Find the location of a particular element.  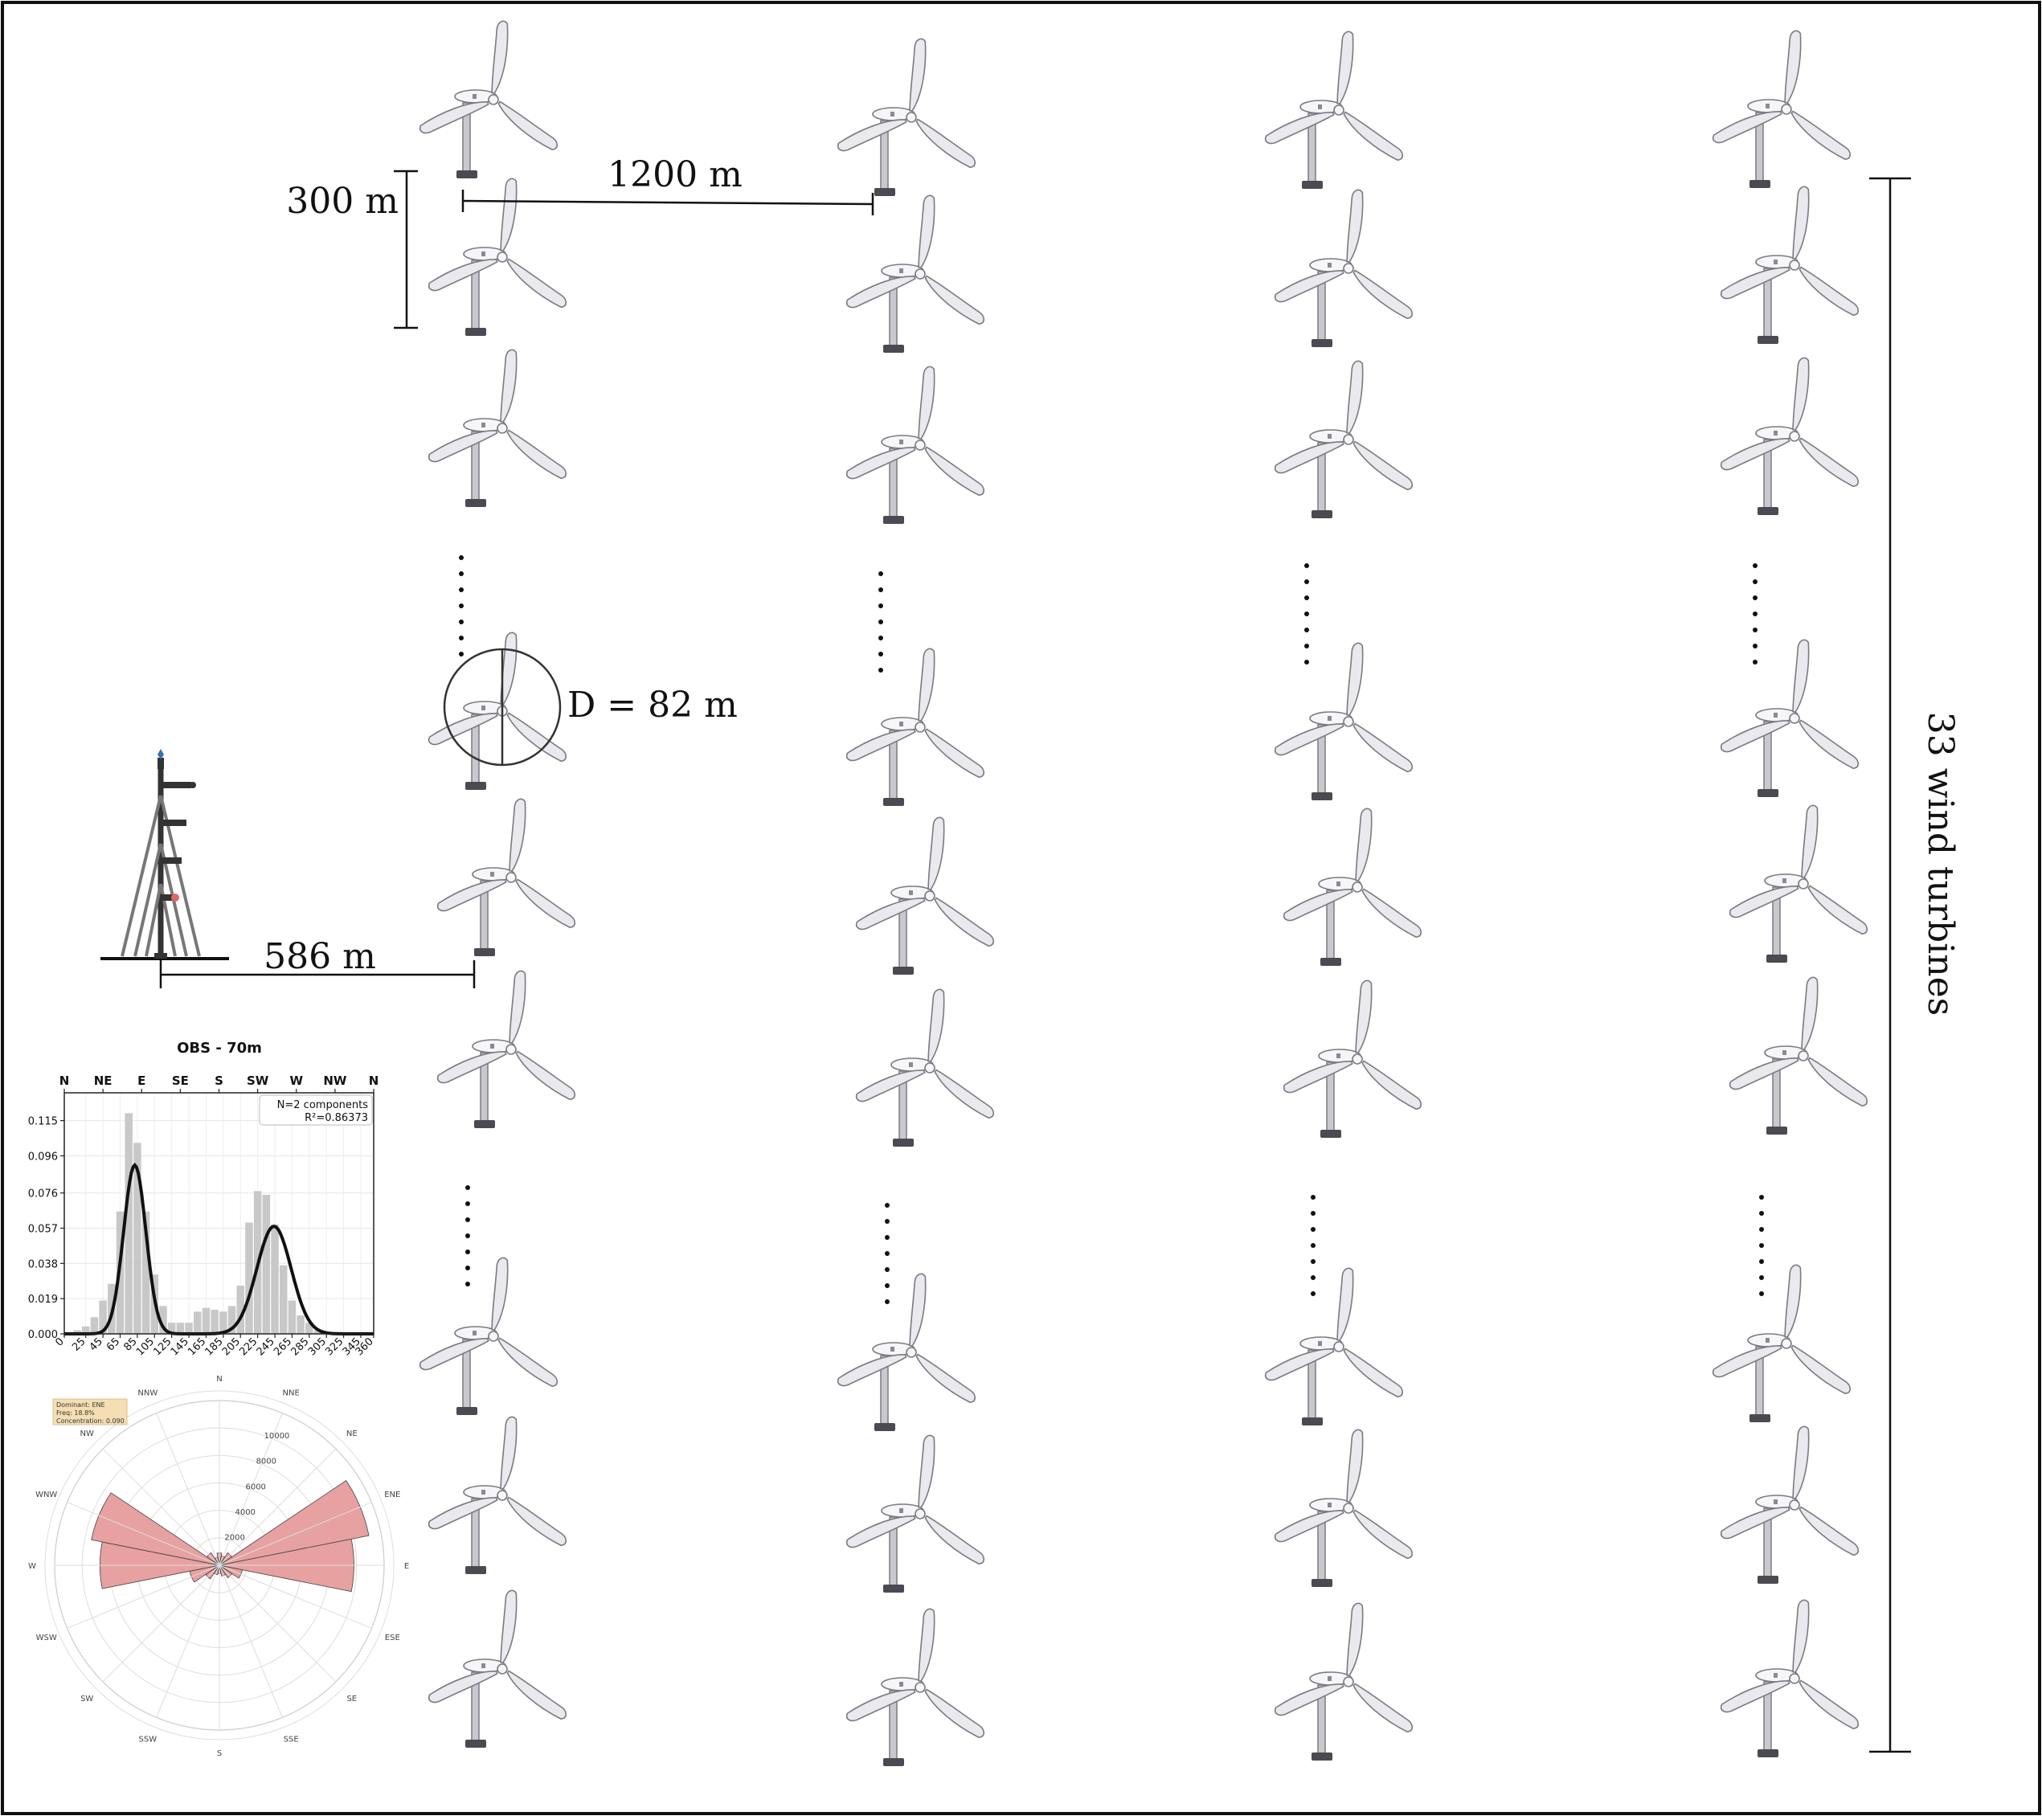

wind-rose-spoke is located at coordinates (188, 1641).